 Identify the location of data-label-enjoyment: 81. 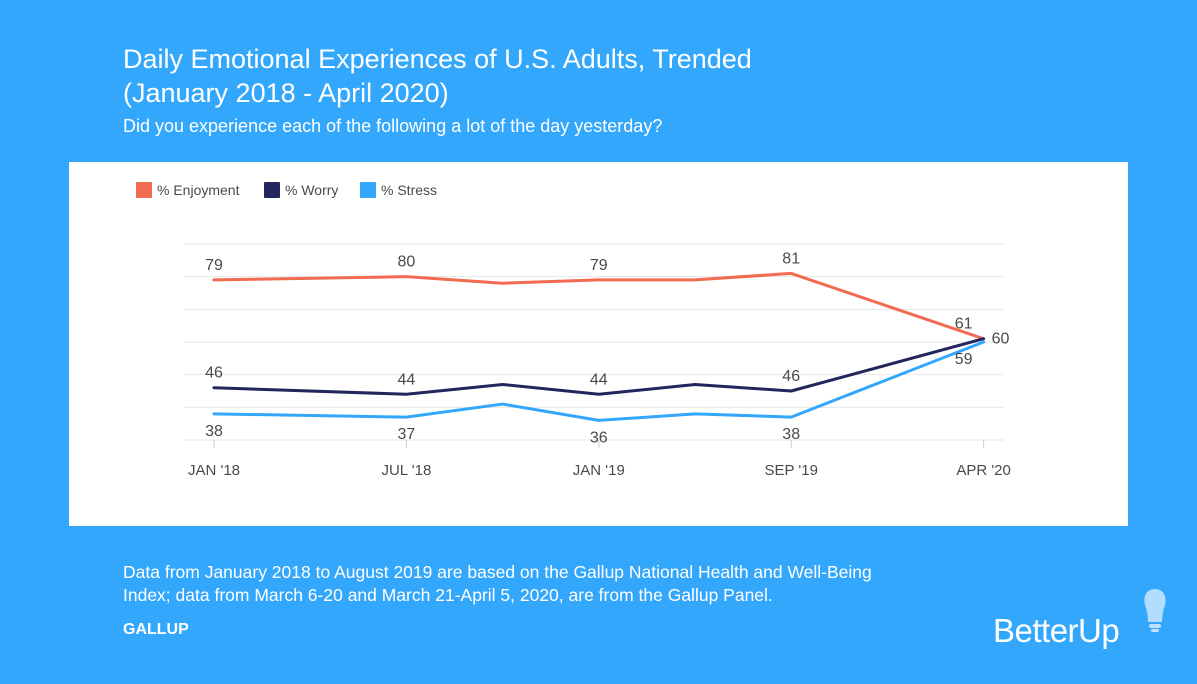
(791, 258).